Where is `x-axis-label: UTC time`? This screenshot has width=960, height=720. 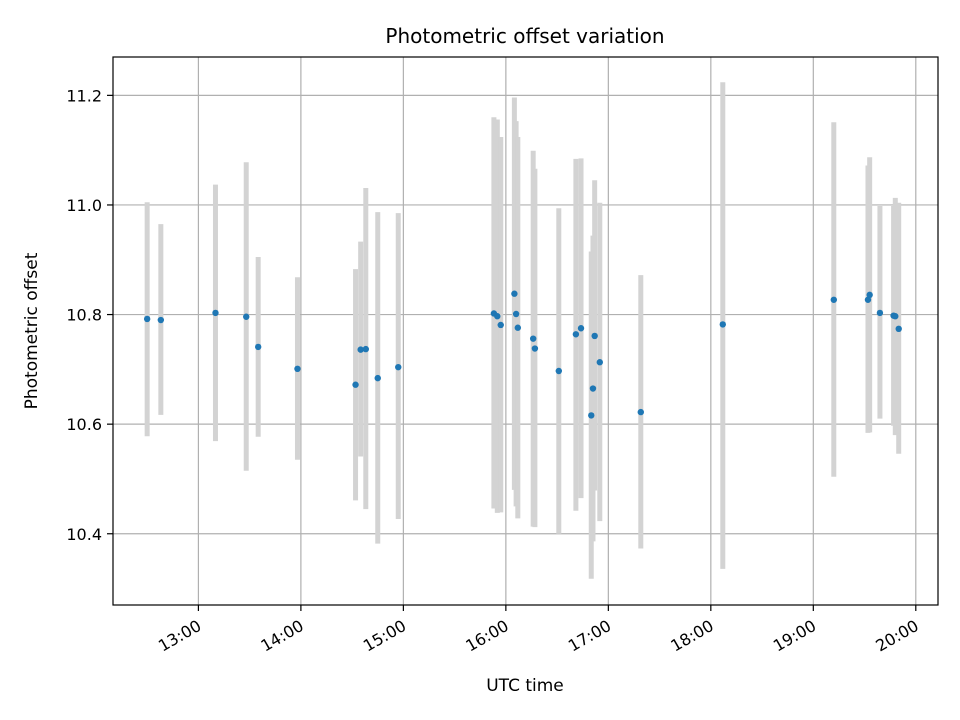 x-axis-label: UTC time is located at coordinates (525, 686).